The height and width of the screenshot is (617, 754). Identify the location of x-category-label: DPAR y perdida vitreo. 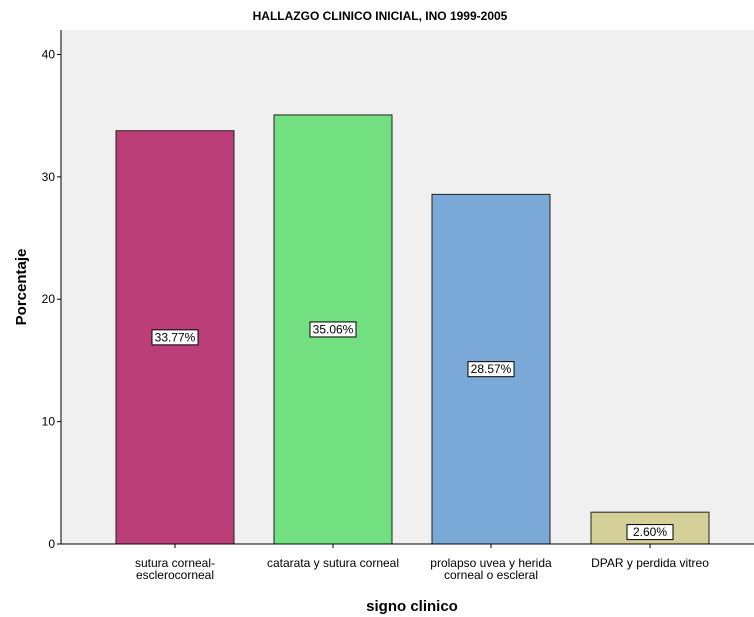
(650, 563).